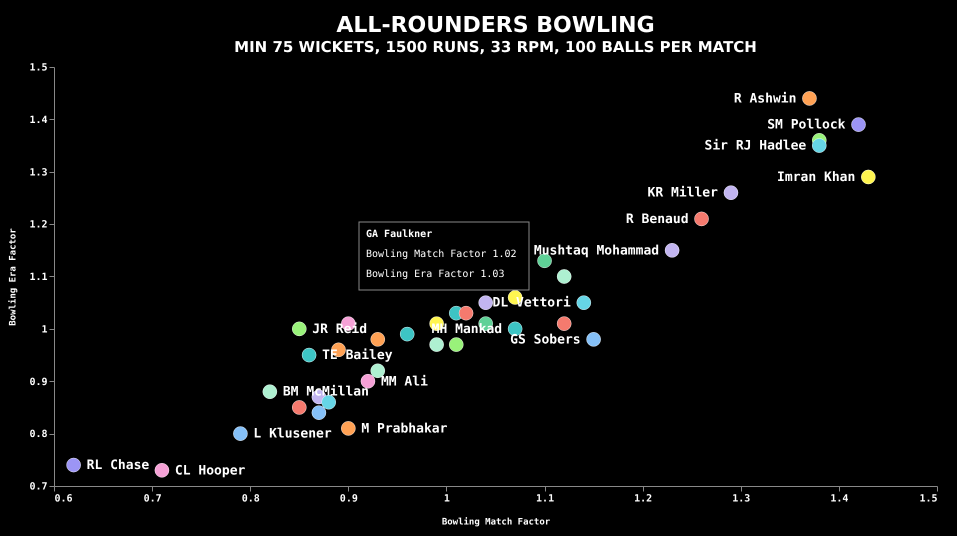 The height and width of the screenshot is (536, 957). Describe the element at coordinates (38, 68) in the screenshot. I see `y-tick-label: 1.5` at that location.